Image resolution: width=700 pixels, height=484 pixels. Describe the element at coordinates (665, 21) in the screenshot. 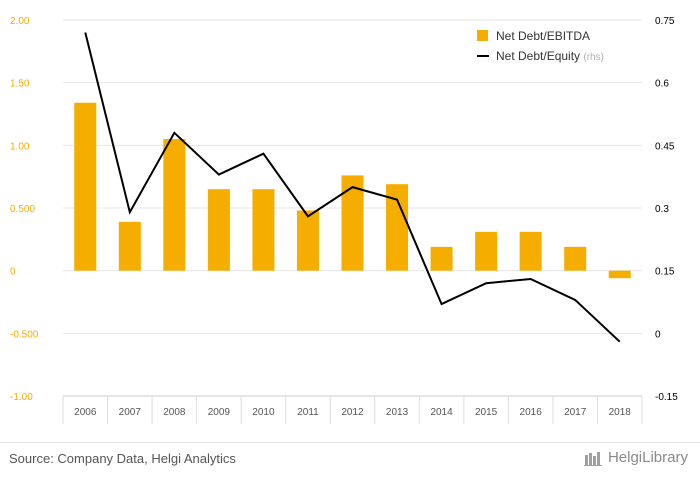

I see `y-right-tick-label: 0.75` at that location.